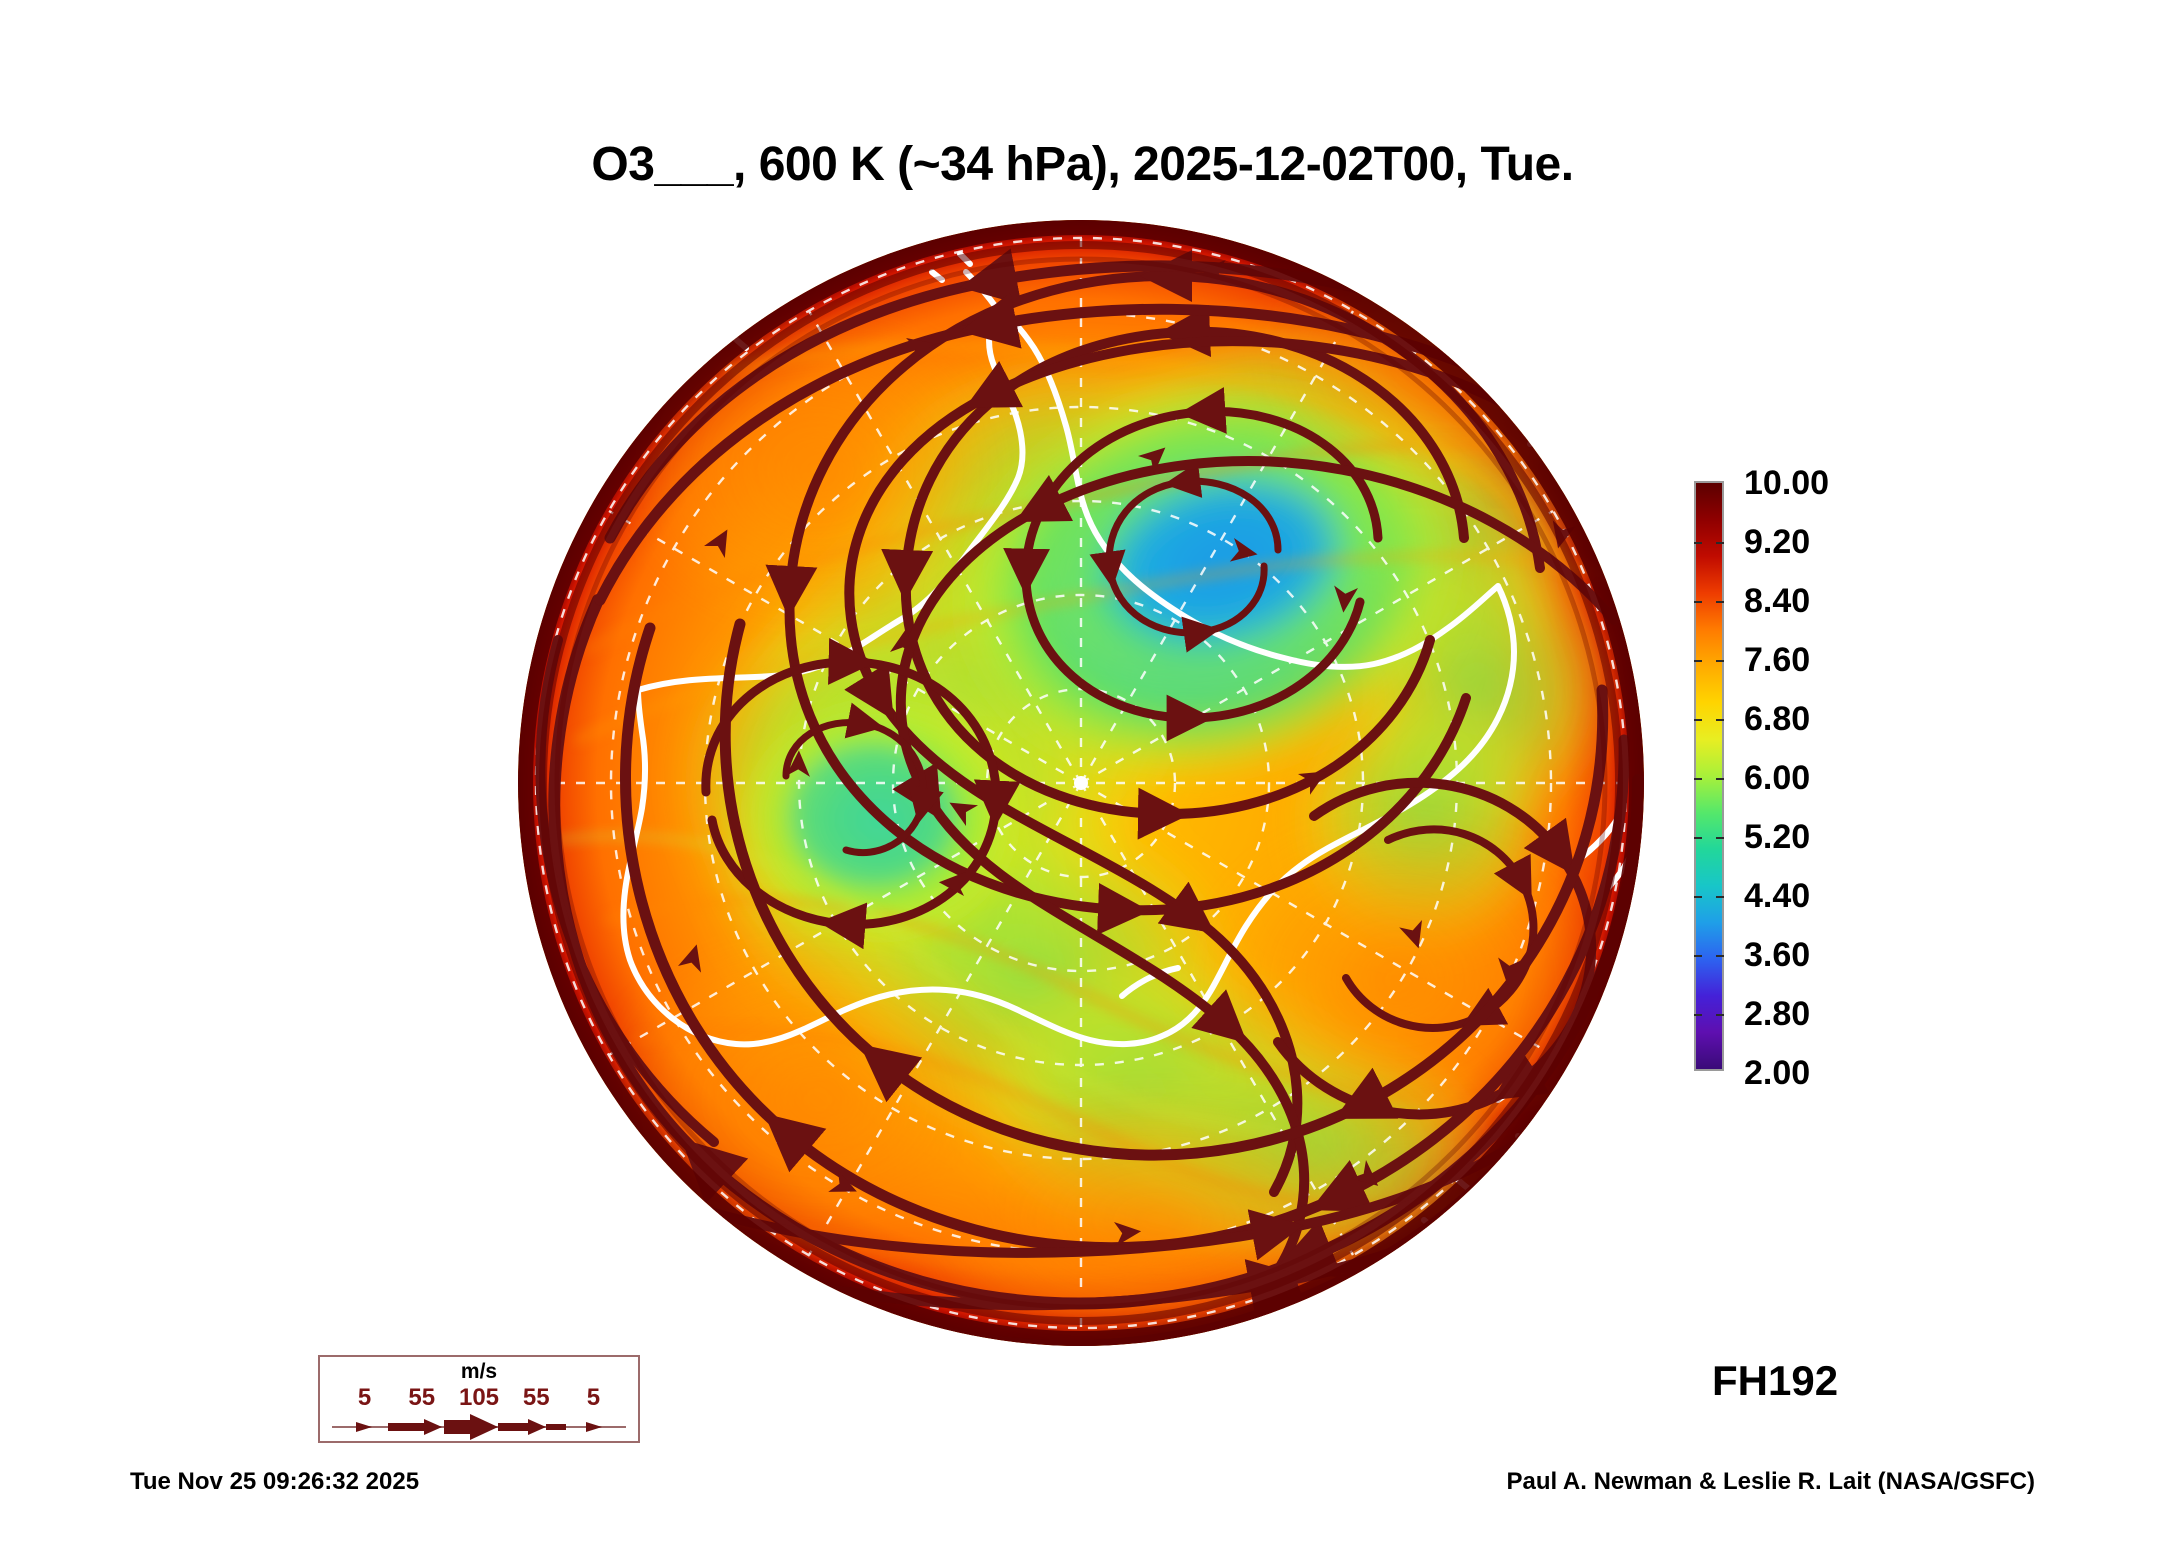 The width and height of the screenshot is (2165, 1561). Describe the element at coordinates (1787, 483) in the screenshot. I see `colorbar-label: 10.00` at that location.